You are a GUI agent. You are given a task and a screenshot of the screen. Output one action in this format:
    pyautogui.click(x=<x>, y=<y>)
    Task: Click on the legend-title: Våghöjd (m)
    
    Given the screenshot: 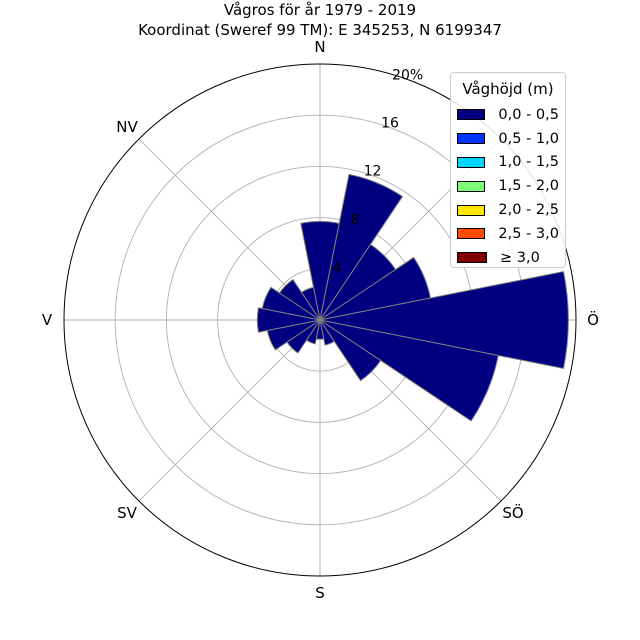 What is the action you would take?
    pyautogui.click(x=508, y=89)
    